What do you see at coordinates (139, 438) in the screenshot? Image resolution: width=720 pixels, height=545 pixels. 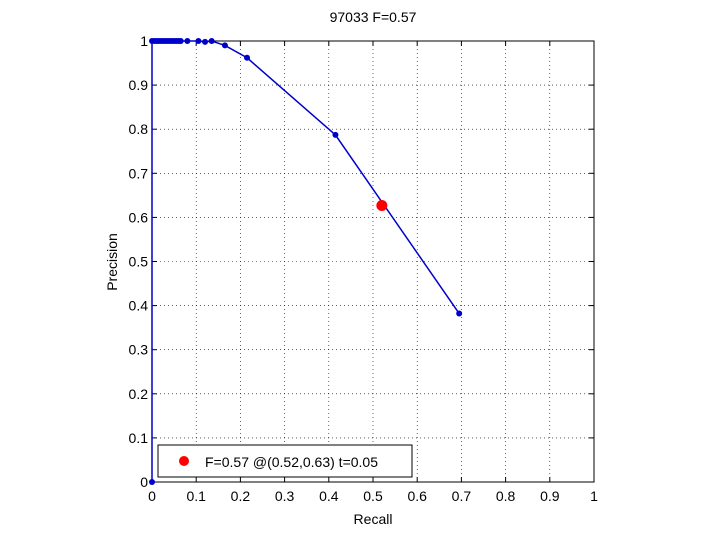 I see `y-tick-label: 0.1` at bounding box center [139, 438].